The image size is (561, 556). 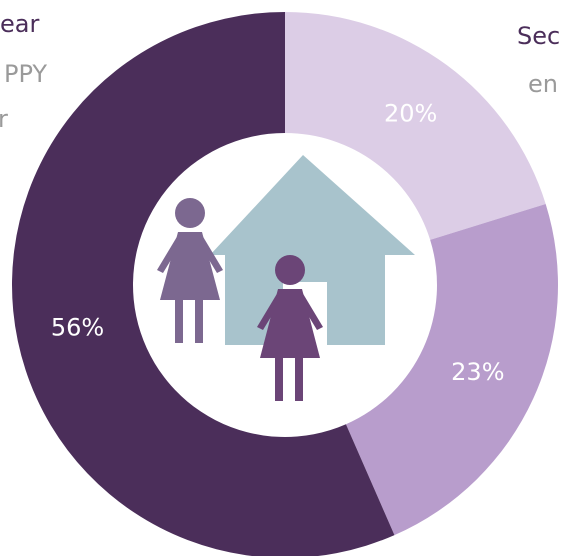 I want to click on slice-label: 56%, so click(x=77, y=327).